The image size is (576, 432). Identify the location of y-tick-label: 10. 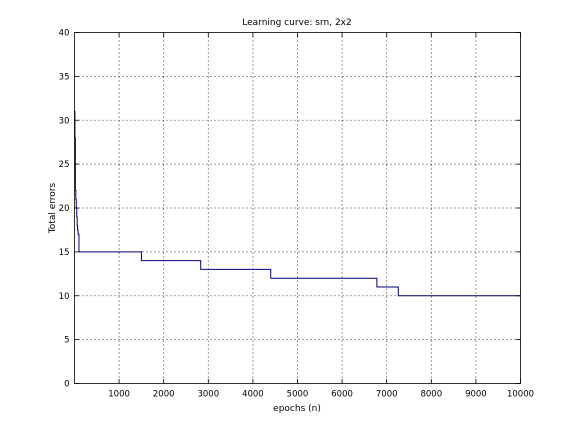
(64, 297).